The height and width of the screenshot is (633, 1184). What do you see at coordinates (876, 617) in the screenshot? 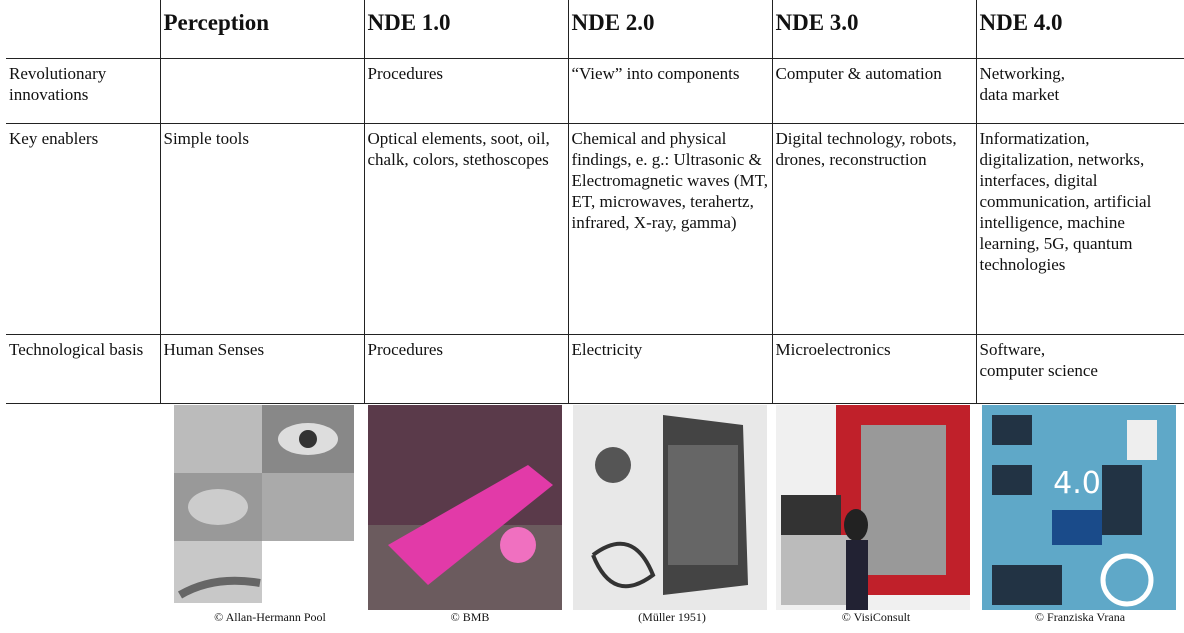
I see `image-caption: © VisiConsult` at bounding box center [876, 617].